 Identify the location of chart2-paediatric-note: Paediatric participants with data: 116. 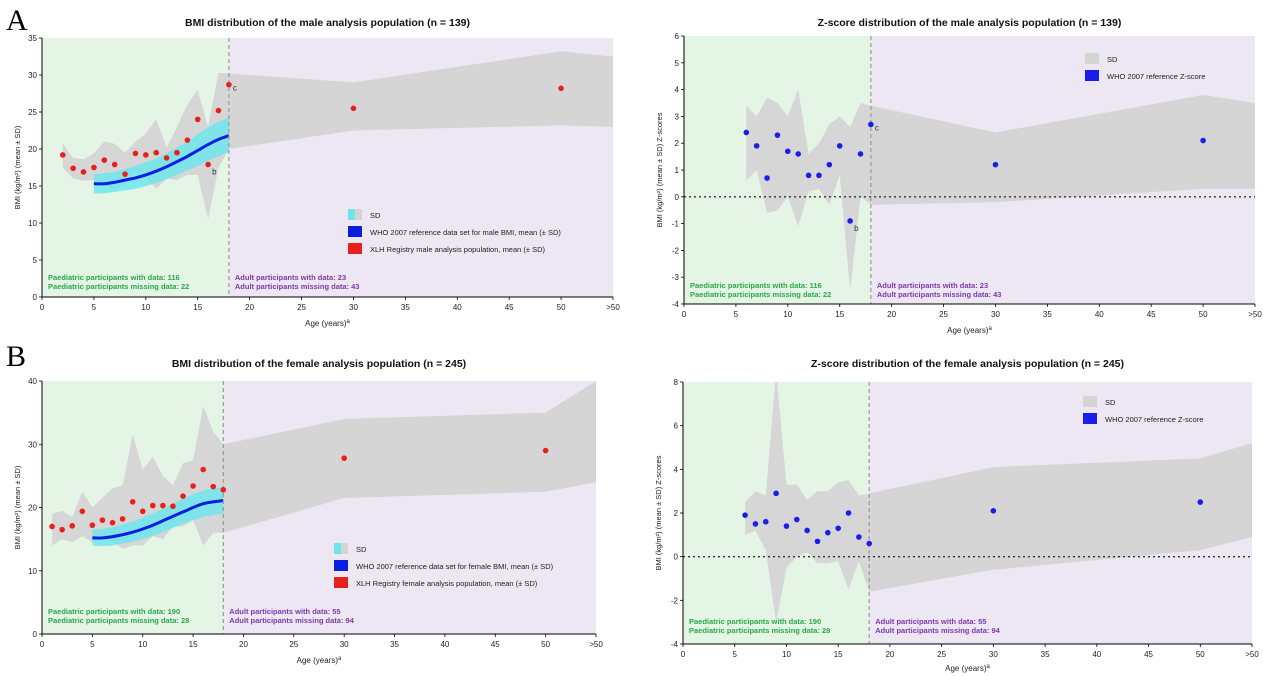
(756, 285).